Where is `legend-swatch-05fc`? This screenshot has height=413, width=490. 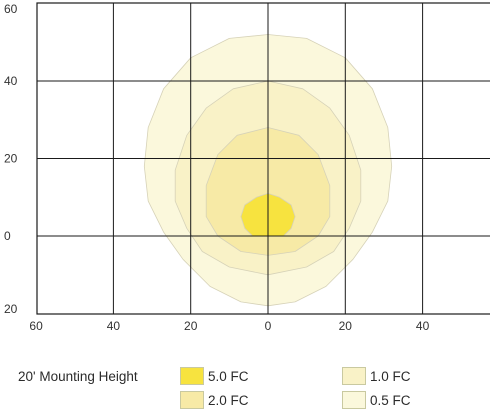
legend-swatch-05fc is located at coordinates (354, 400).